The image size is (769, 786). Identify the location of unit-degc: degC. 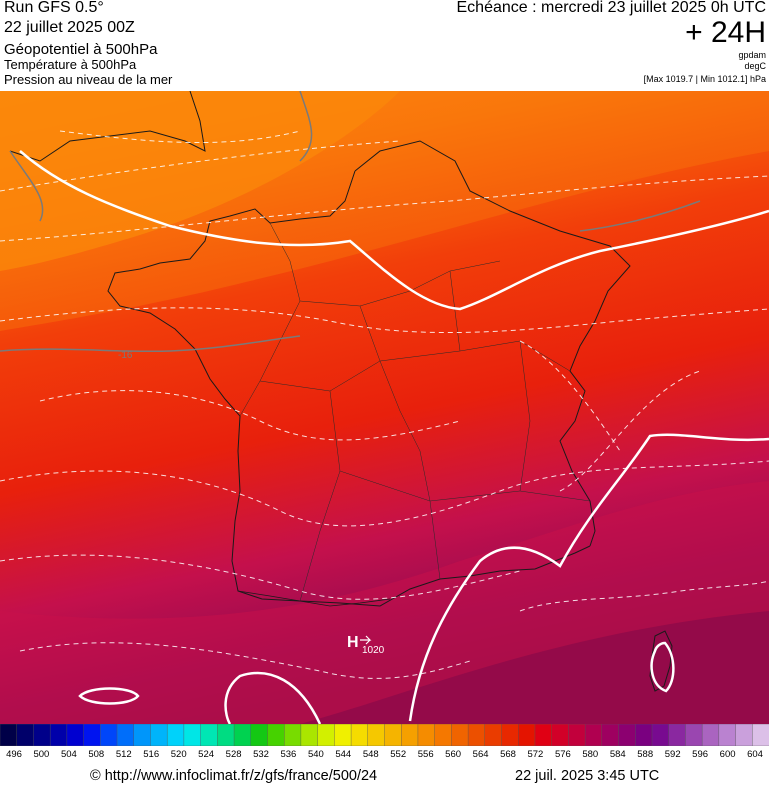
(755, 66).